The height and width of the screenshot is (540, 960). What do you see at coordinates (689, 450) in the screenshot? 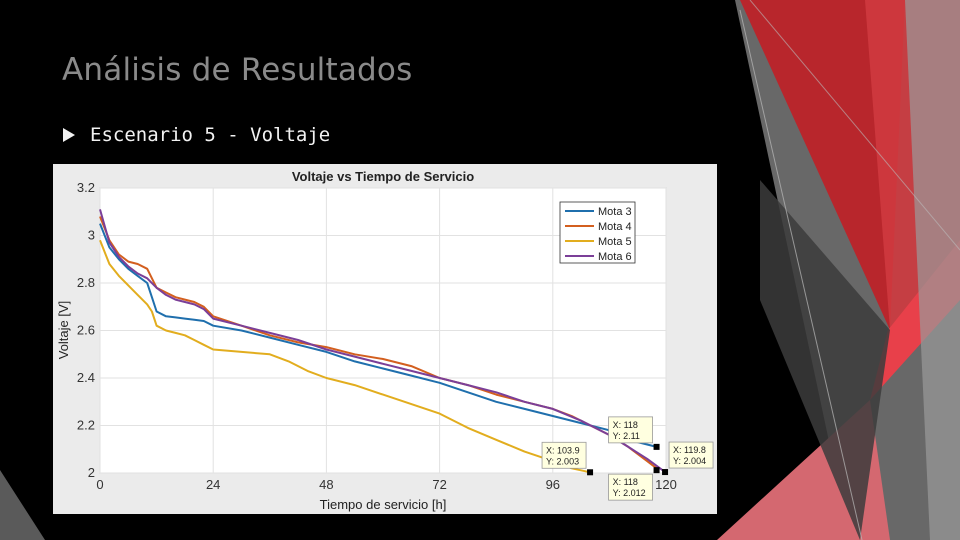
I see `datatip-x-text: X: 119.8` at bounding box center [689, 450].